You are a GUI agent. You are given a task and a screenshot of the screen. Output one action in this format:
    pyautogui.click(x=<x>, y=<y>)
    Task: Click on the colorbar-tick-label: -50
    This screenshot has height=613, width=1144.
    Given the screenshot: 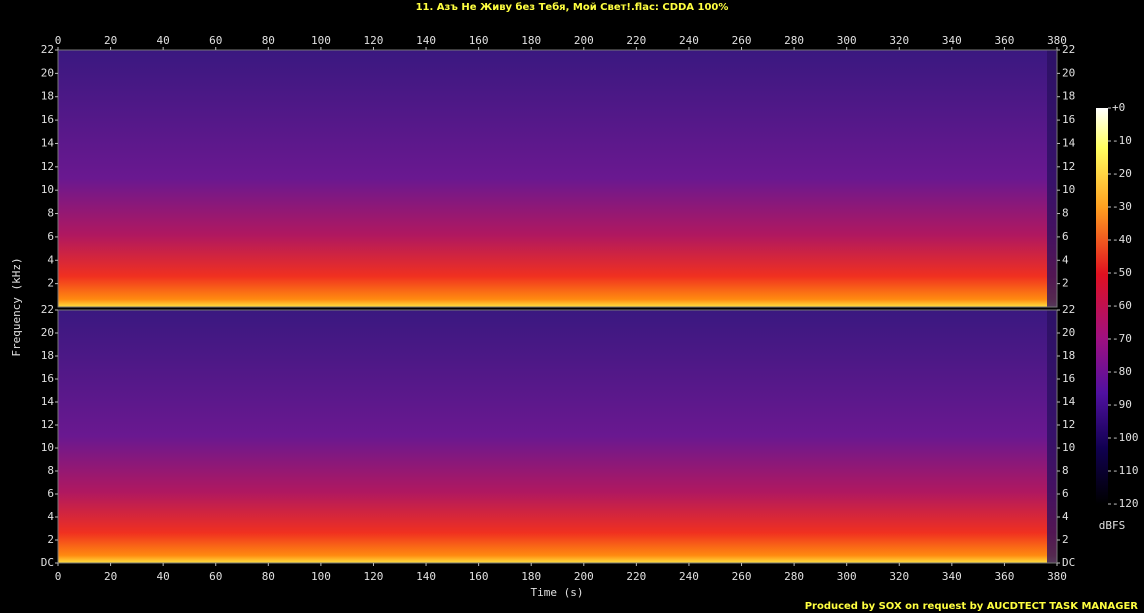 What is the action you would take?
    pyautogui.click(x=1122, y=272)
    